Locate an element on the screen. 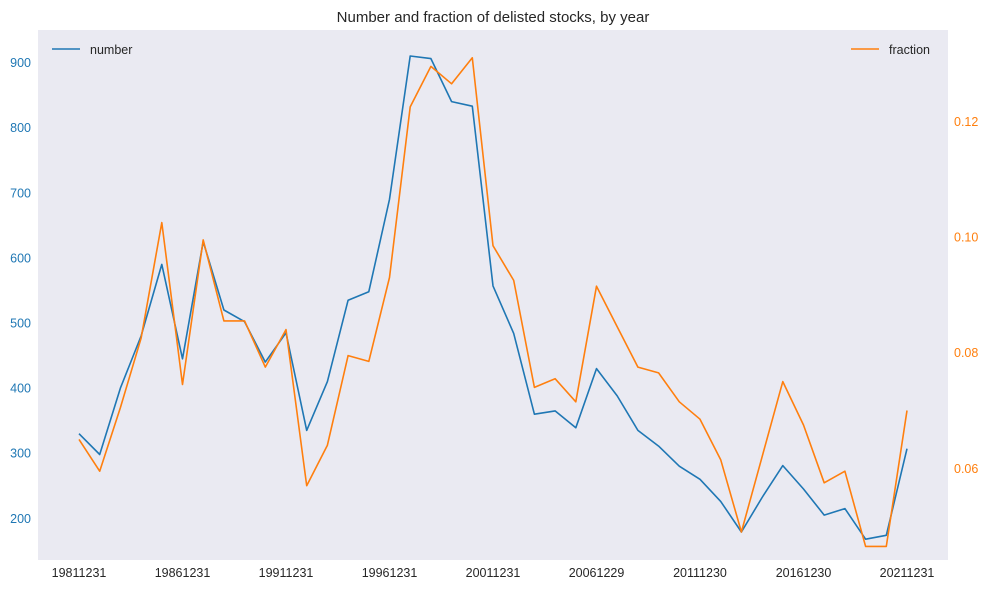 This screenshot has height=590, width=989. y-right-tick-label: 0.08 is located at coordinates (966, 353).